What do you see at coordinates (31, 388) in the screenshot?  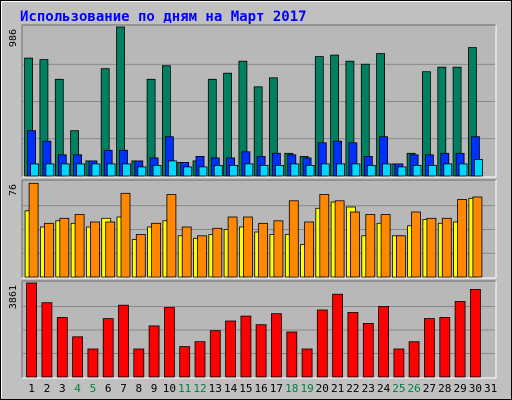 I see `day-label: 1` at bounding box center [31, 388].